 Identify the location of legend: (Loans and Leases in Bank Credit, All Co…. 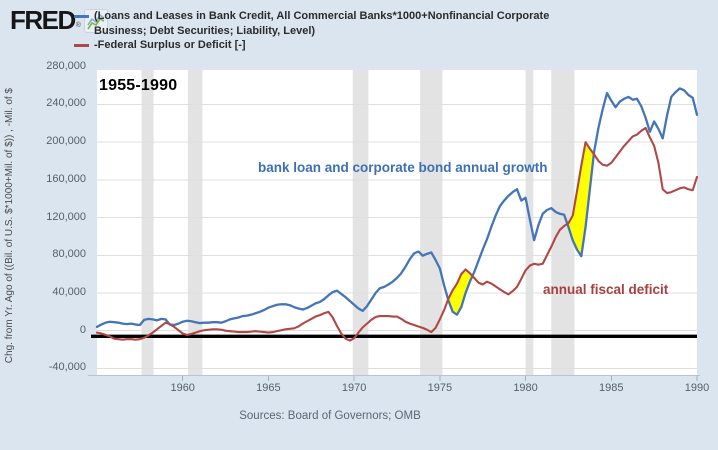
(364, 31).